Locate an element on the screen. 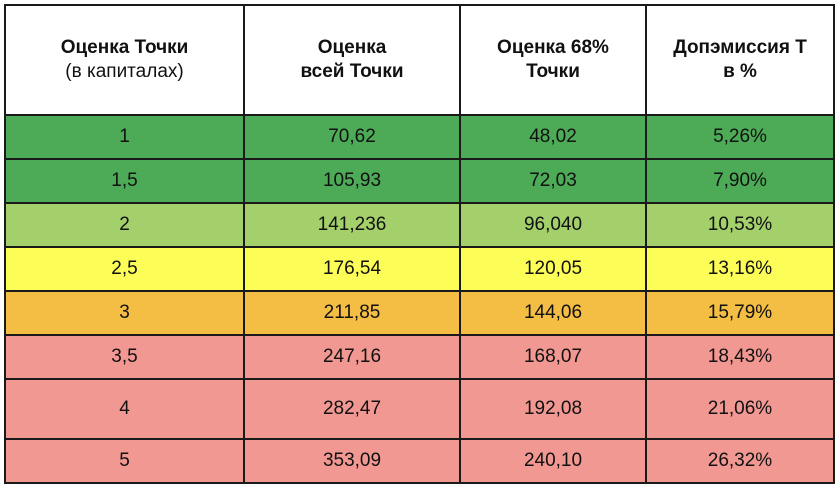  table-cell: 48,02 is located at coordinates (553, 137).